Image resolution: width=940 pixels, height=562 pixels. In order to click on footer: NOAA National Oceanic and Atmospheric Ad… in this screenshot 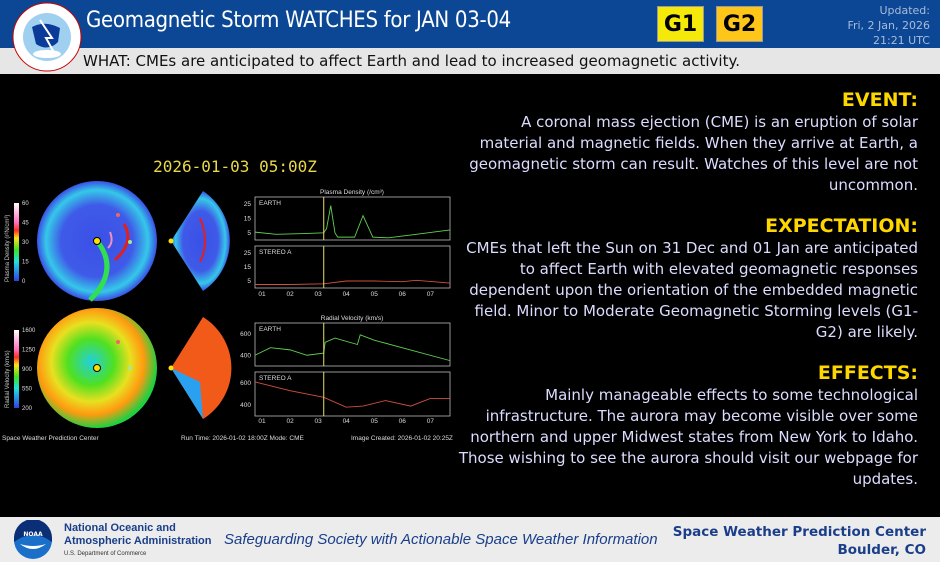, I will do `click(470, 539)`.